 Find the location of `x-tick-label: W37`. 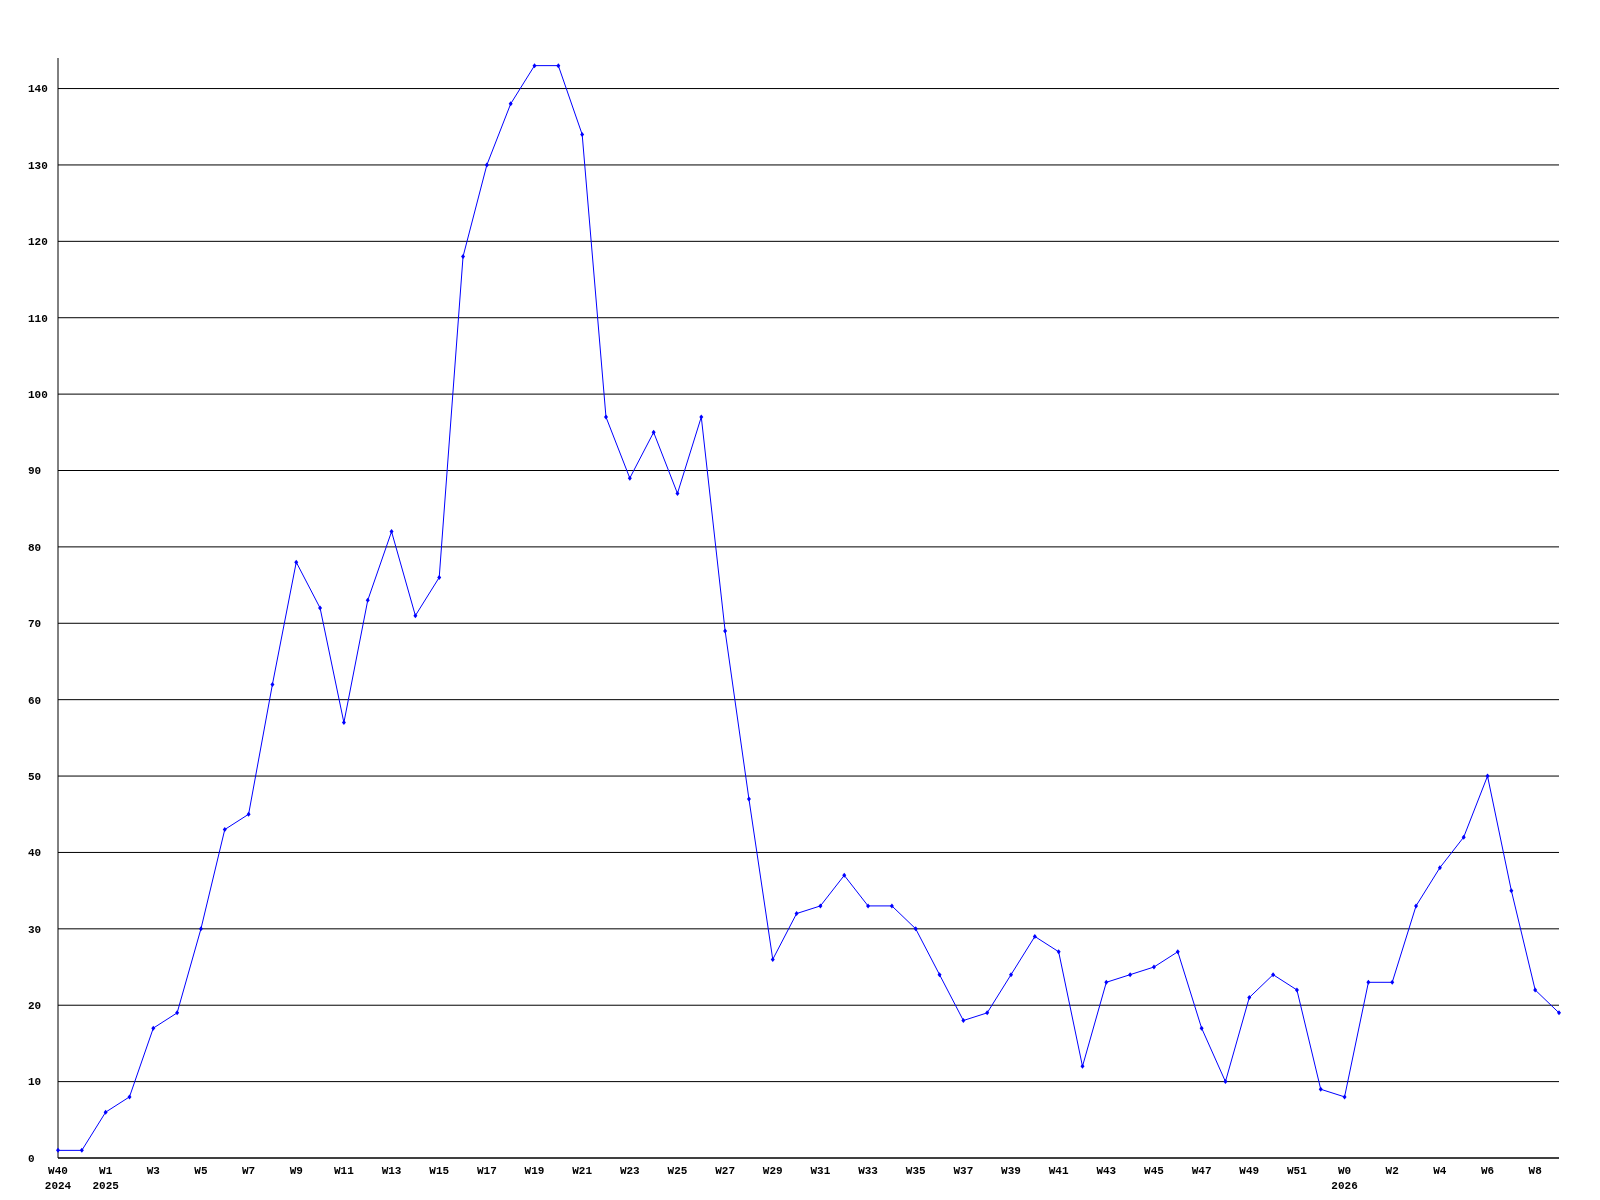

x-tick-label: W37 is located at coordinates (963, 1171).